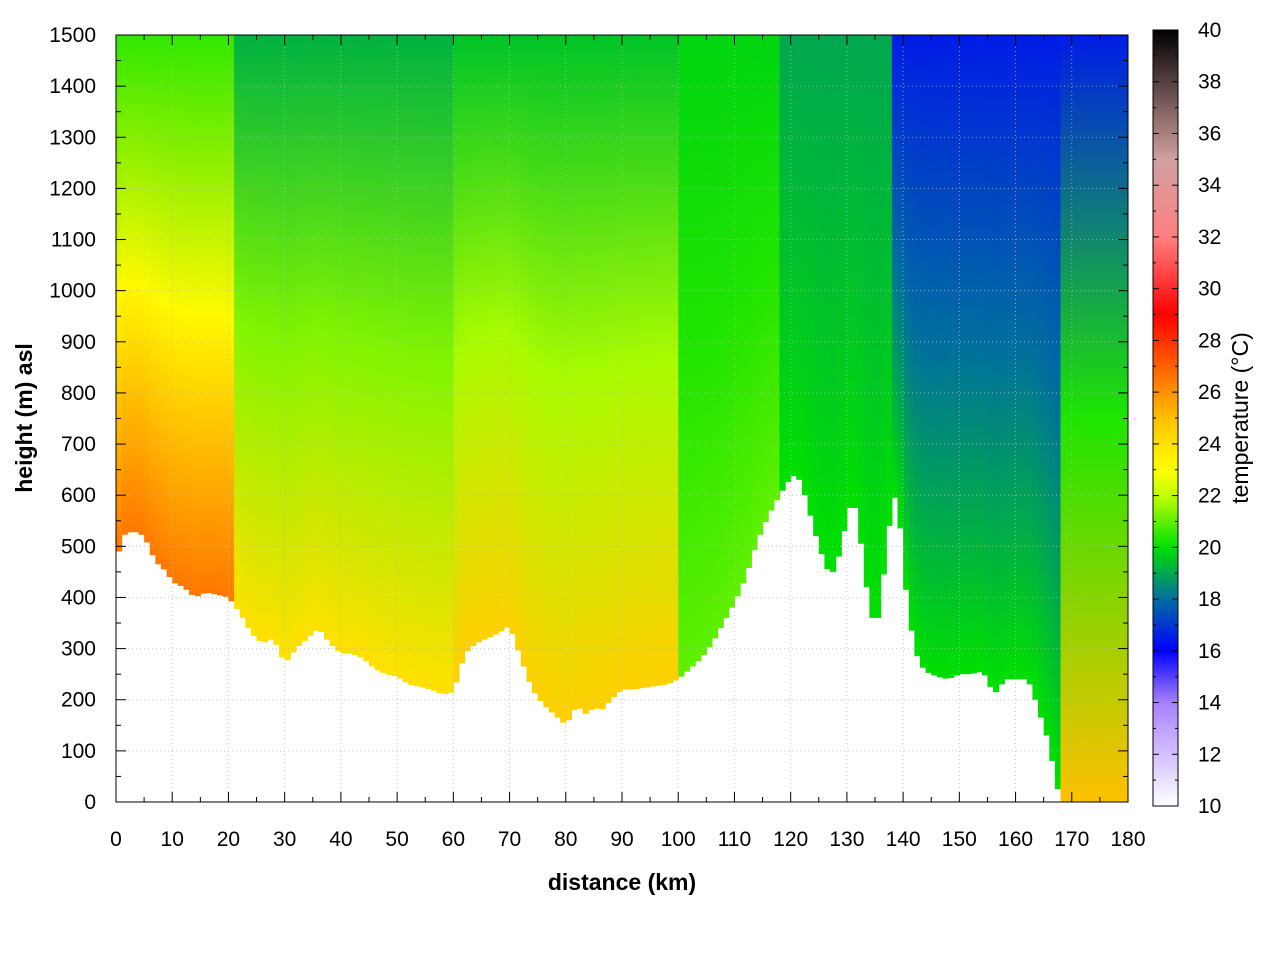  I want to click on colorbar-tick-label: 18, so click(1209, 599).